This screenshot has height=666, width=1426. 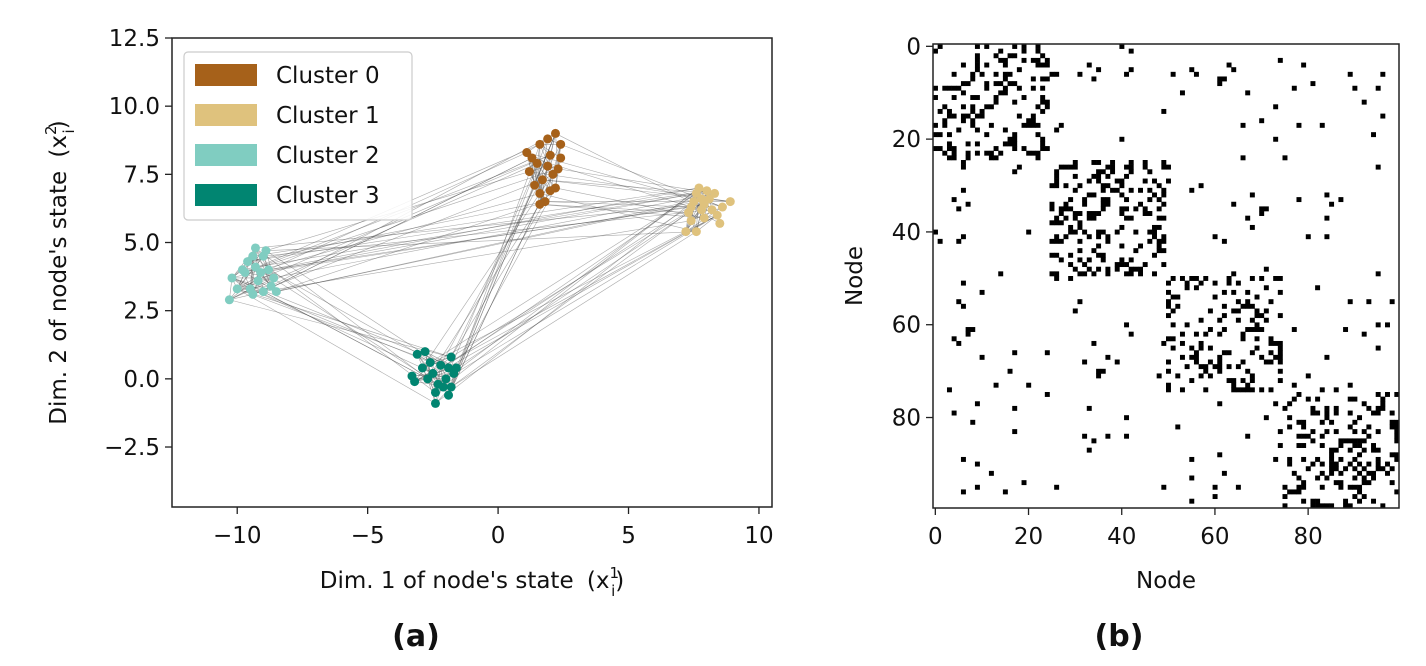 I want to click on y-tick-label: 10.0, so click(x=134, y=107).